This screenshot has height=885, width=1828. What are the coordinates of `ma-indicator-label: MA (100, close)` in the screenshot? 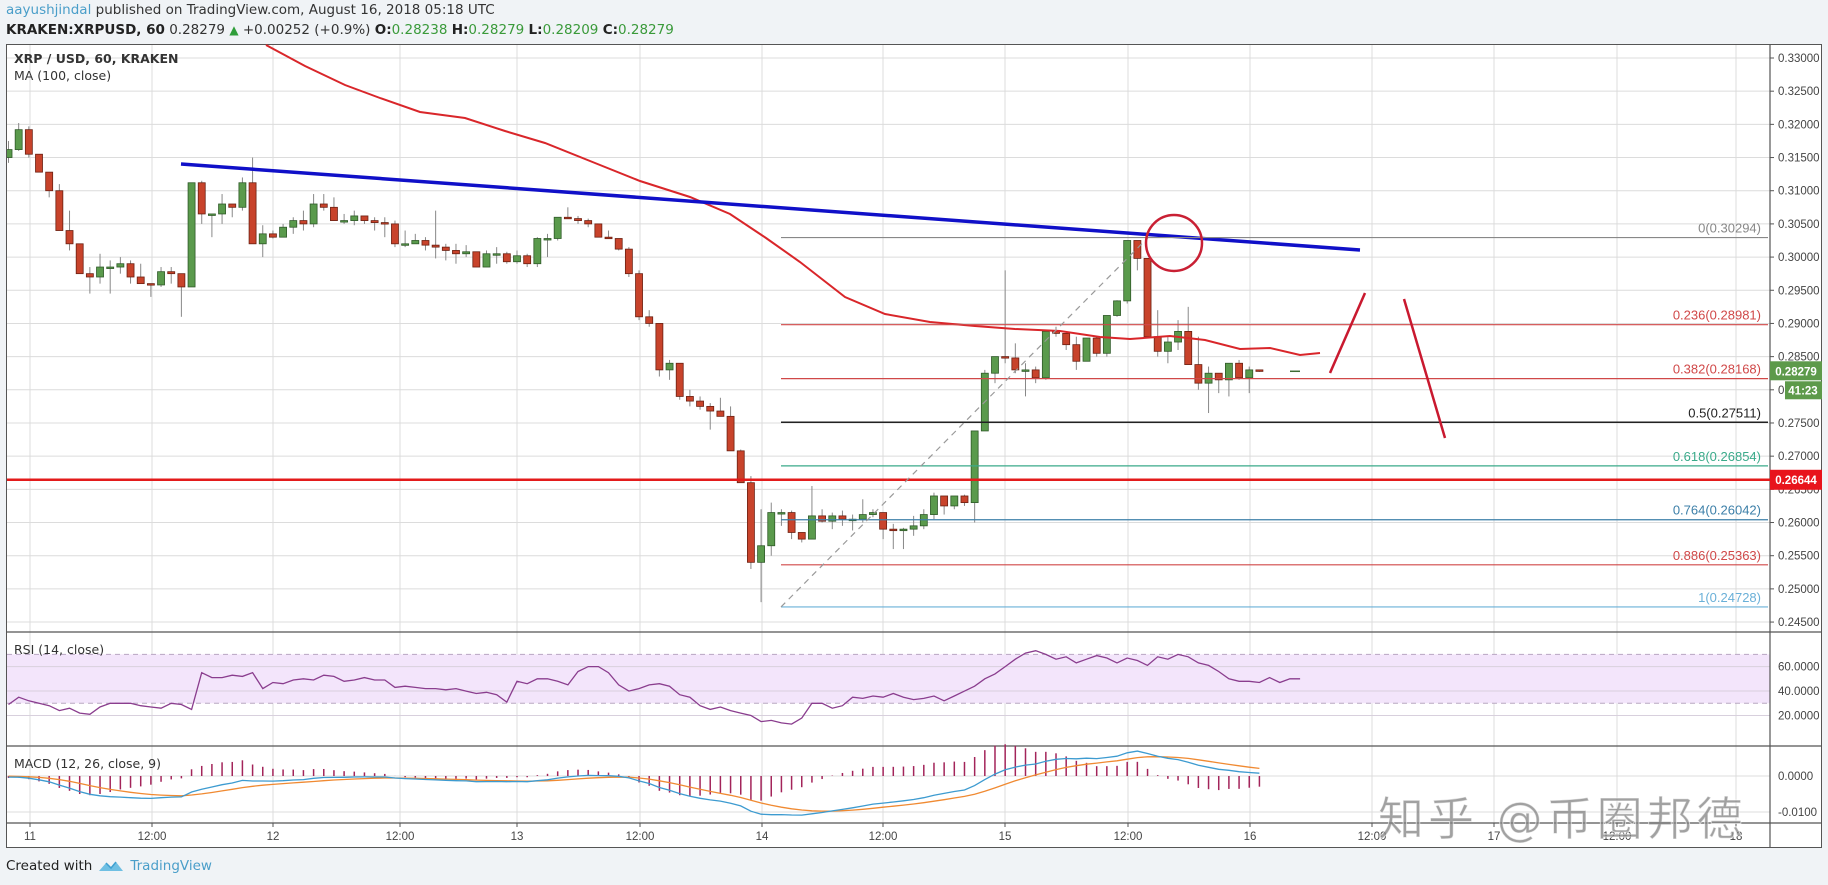 It's located at (63, 75).